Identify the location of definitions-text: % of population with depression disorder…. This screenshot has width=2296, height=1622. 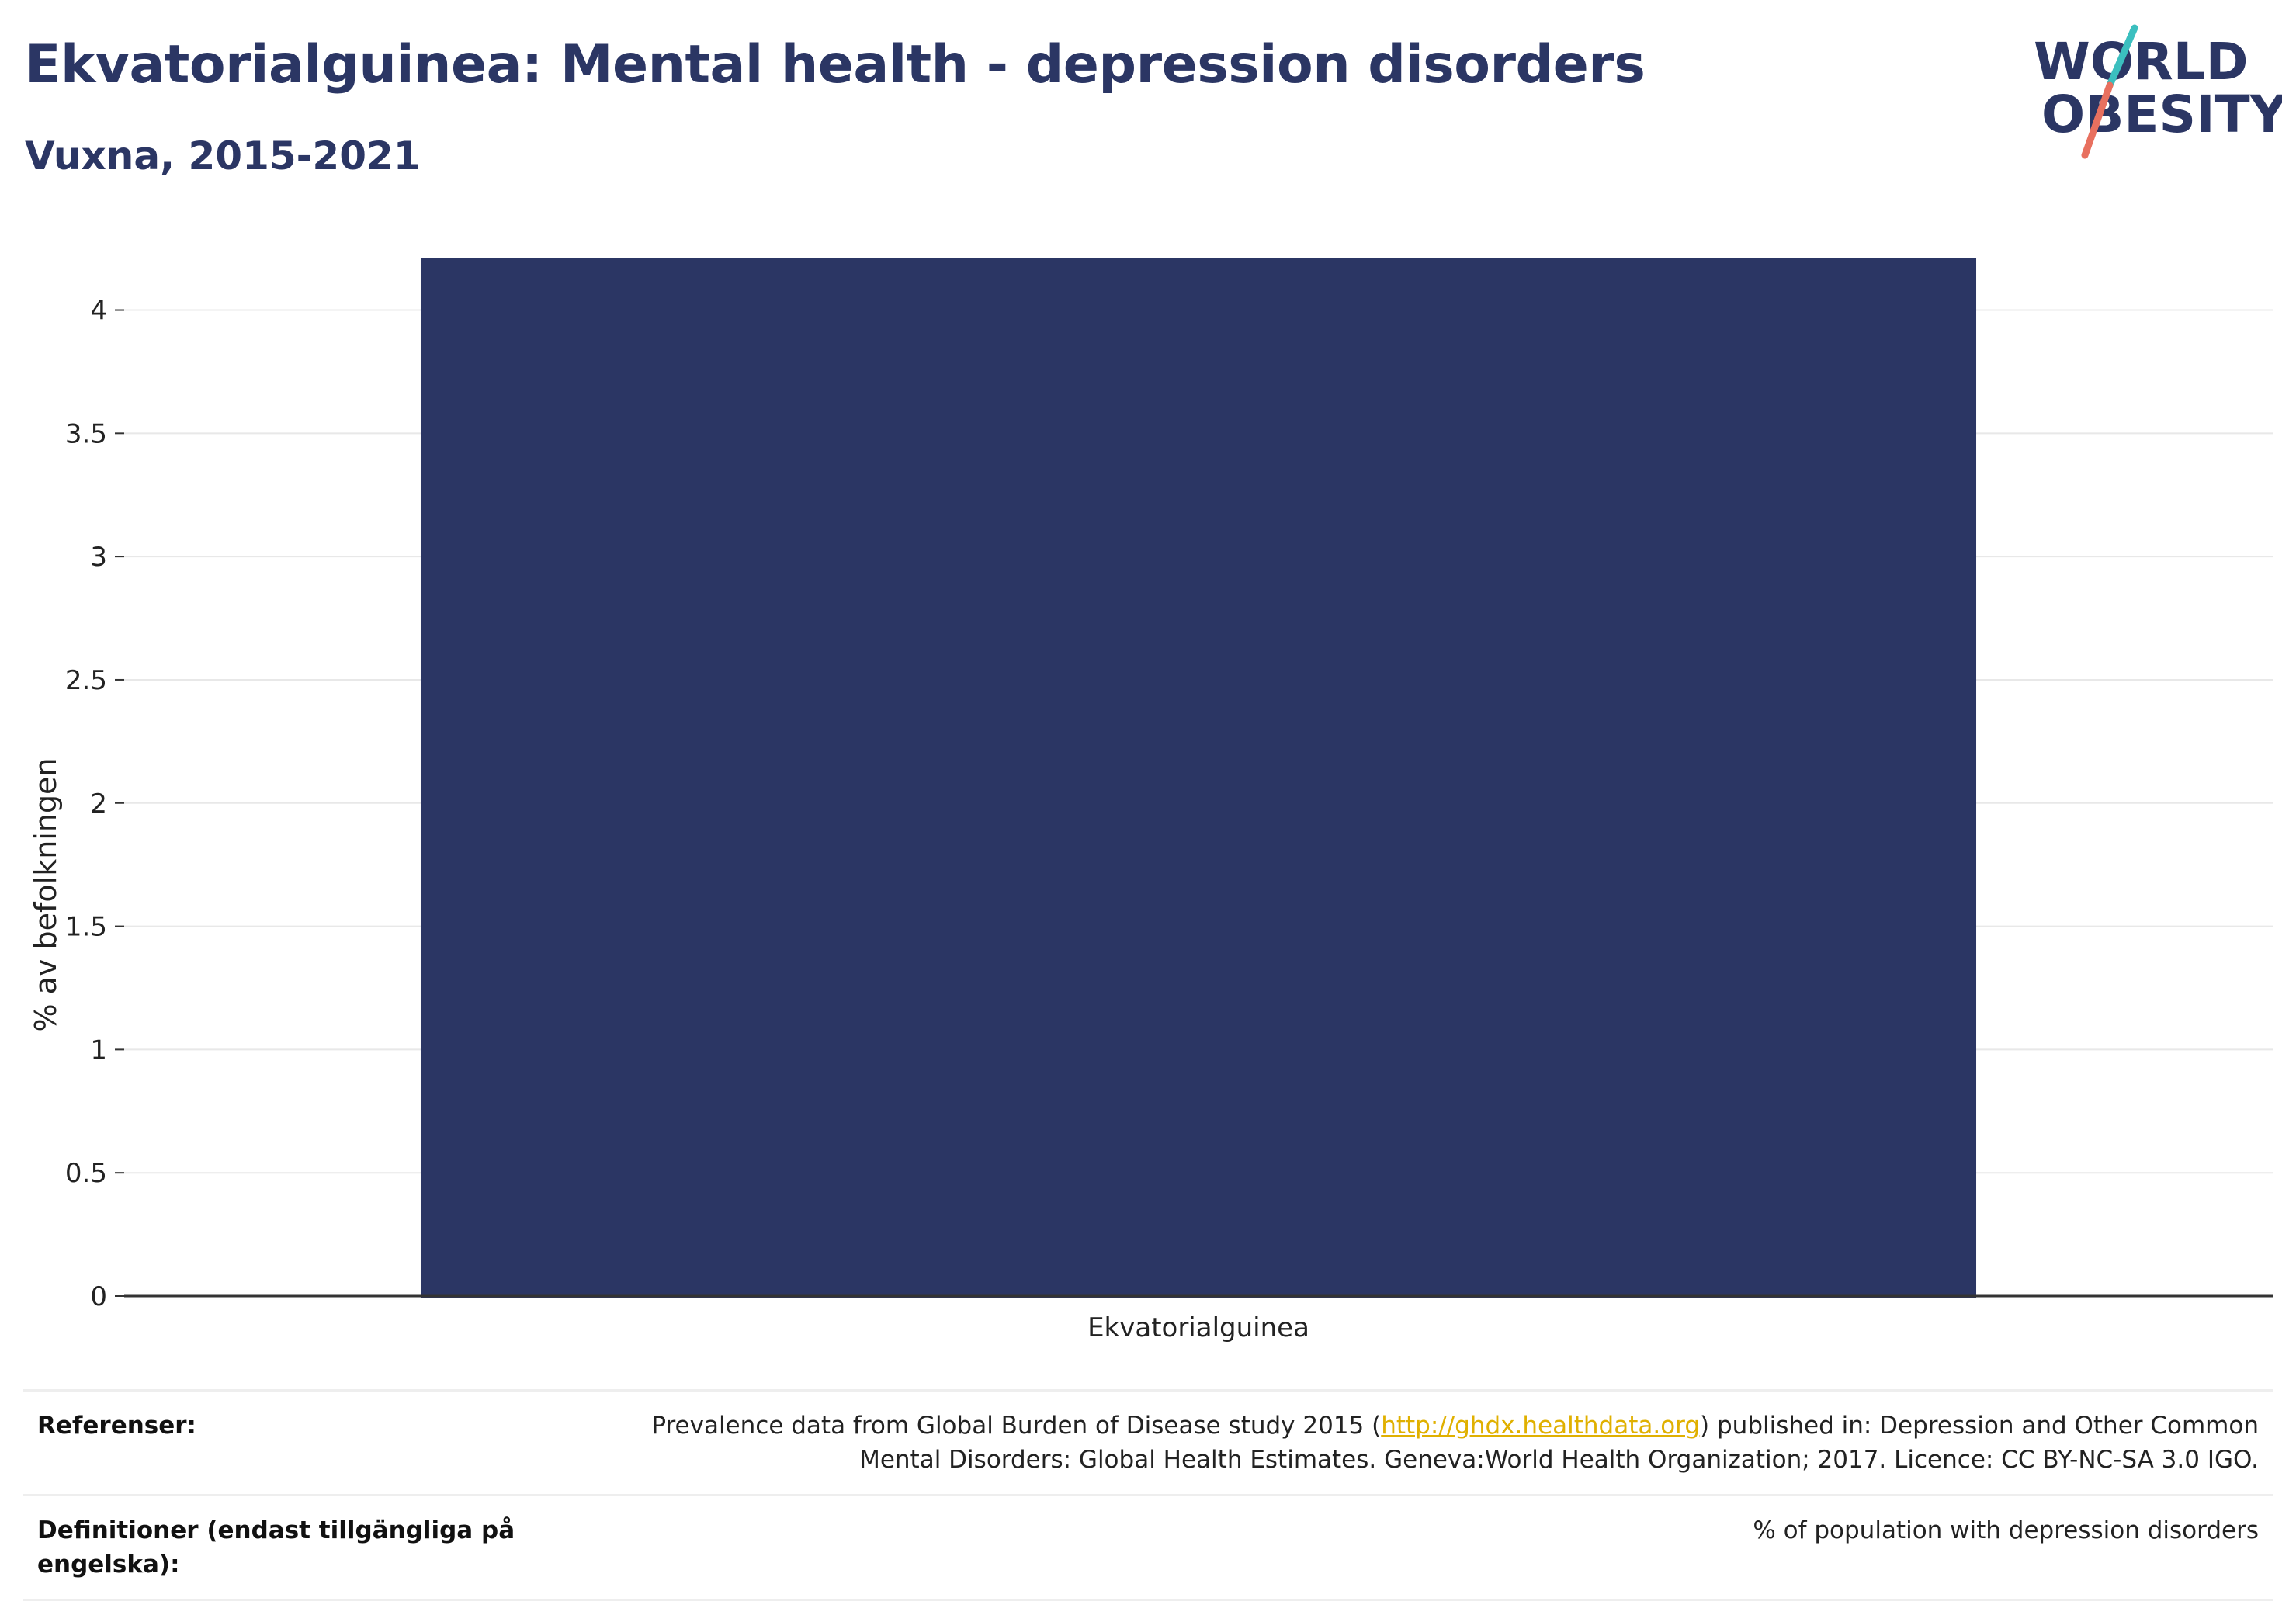
(2006, 1530).